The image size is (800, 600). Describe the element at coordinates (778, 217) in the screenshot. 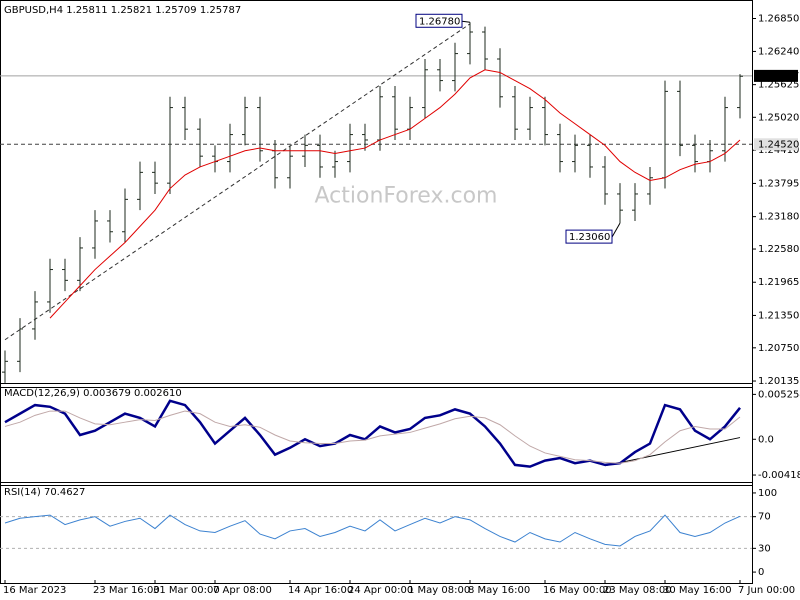

I see `y-tick-label: 1.23180` at that location.